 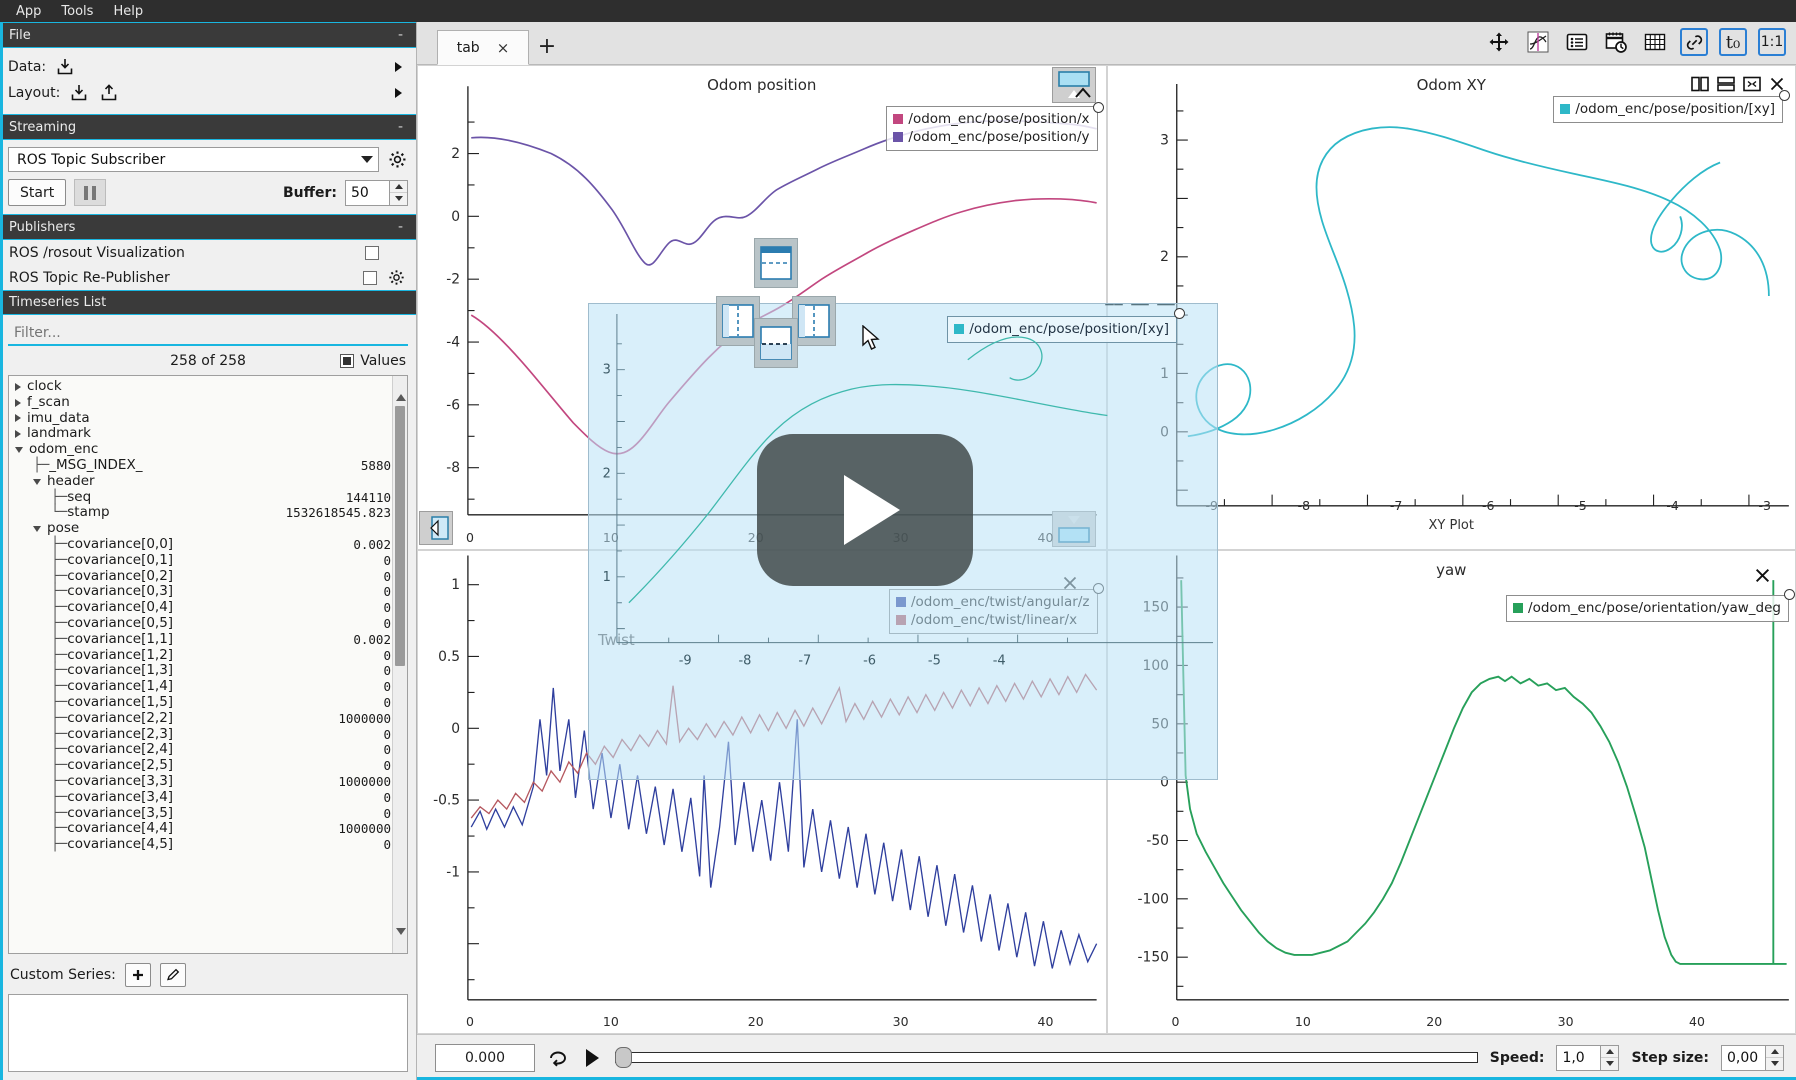 What do you see at coordinates (1538, 42) in the screenshot?
I see `curve-tracker-icon` at bounding box center [1538, 42].